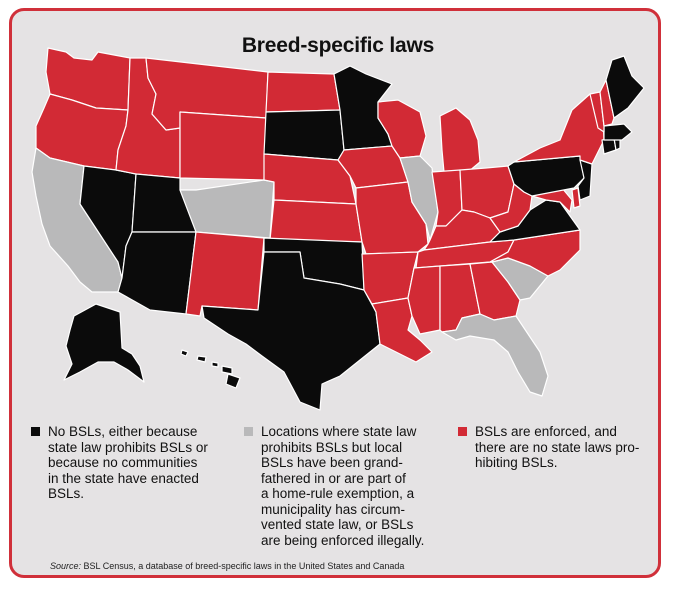 This screenshot has height=589, width=676. What do you see at coordinates (35, 431) in the screenshot?
I see `legend-swatch-black` at bounding box center [35, 431].